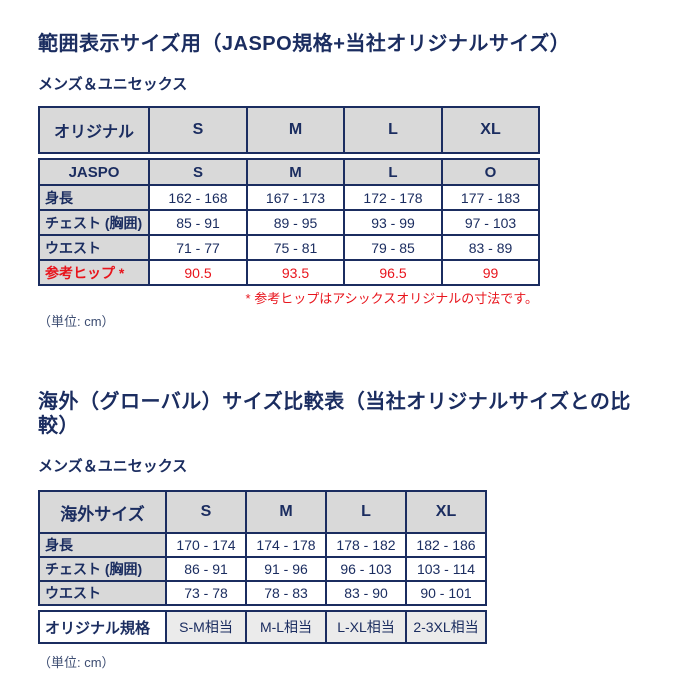 The height and width of the screenshot is (680, 680). What do you see at coordinates (286, 627) in the screenshot?
I see `size-cell: M-L相当` at bounding box center [286, 627].